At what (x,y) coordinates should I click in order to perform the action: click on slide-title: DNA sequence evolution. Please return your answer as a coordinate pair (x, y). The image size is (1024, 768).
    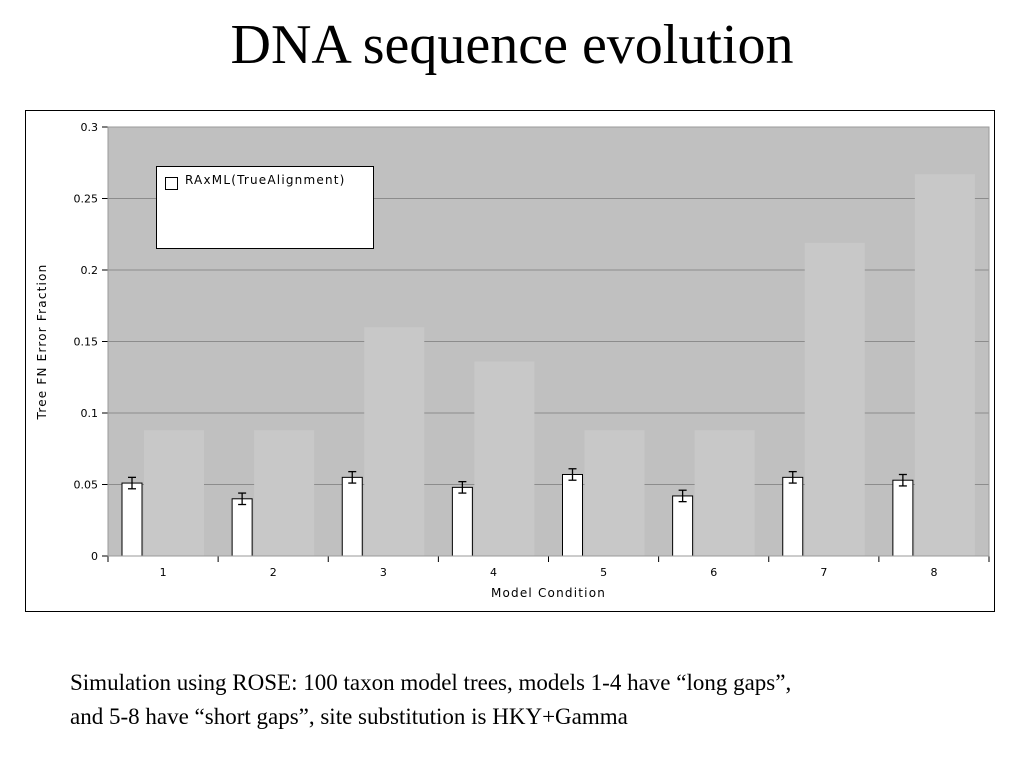
    Looking at the image, I should click on (512, 45).